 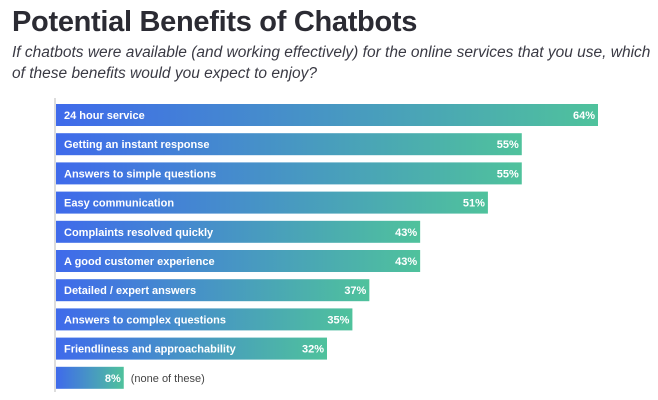 I want to click on category-label: A good customer experience, so click(x=139, y=262).